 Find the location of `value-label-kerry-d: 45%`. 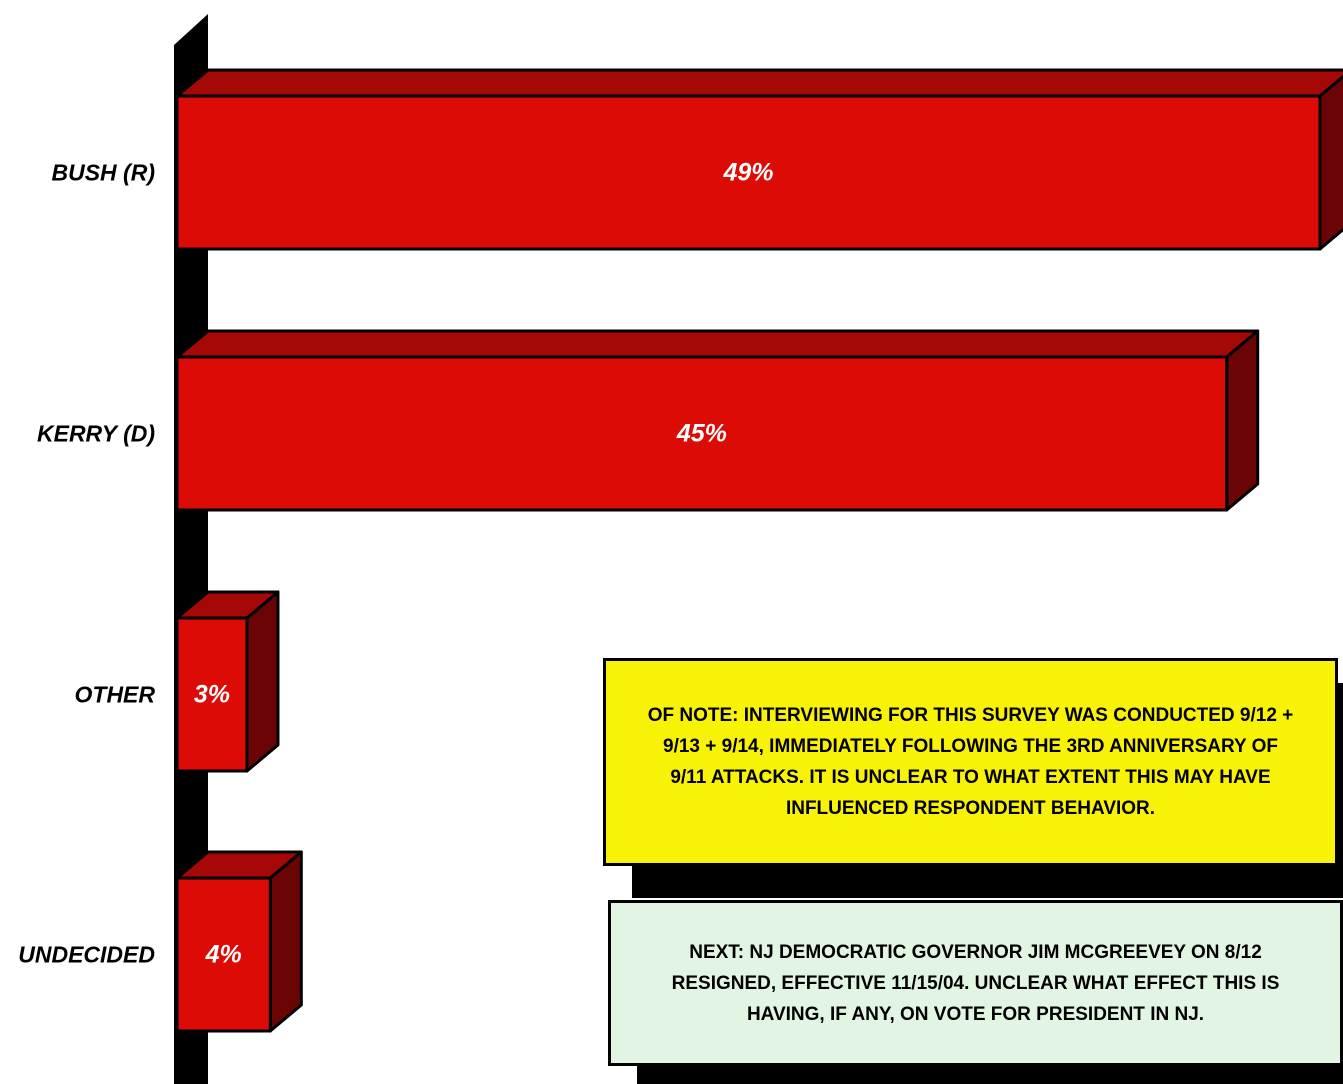

value-label-kerry-d: 45% is located at coordinates (701, 434).